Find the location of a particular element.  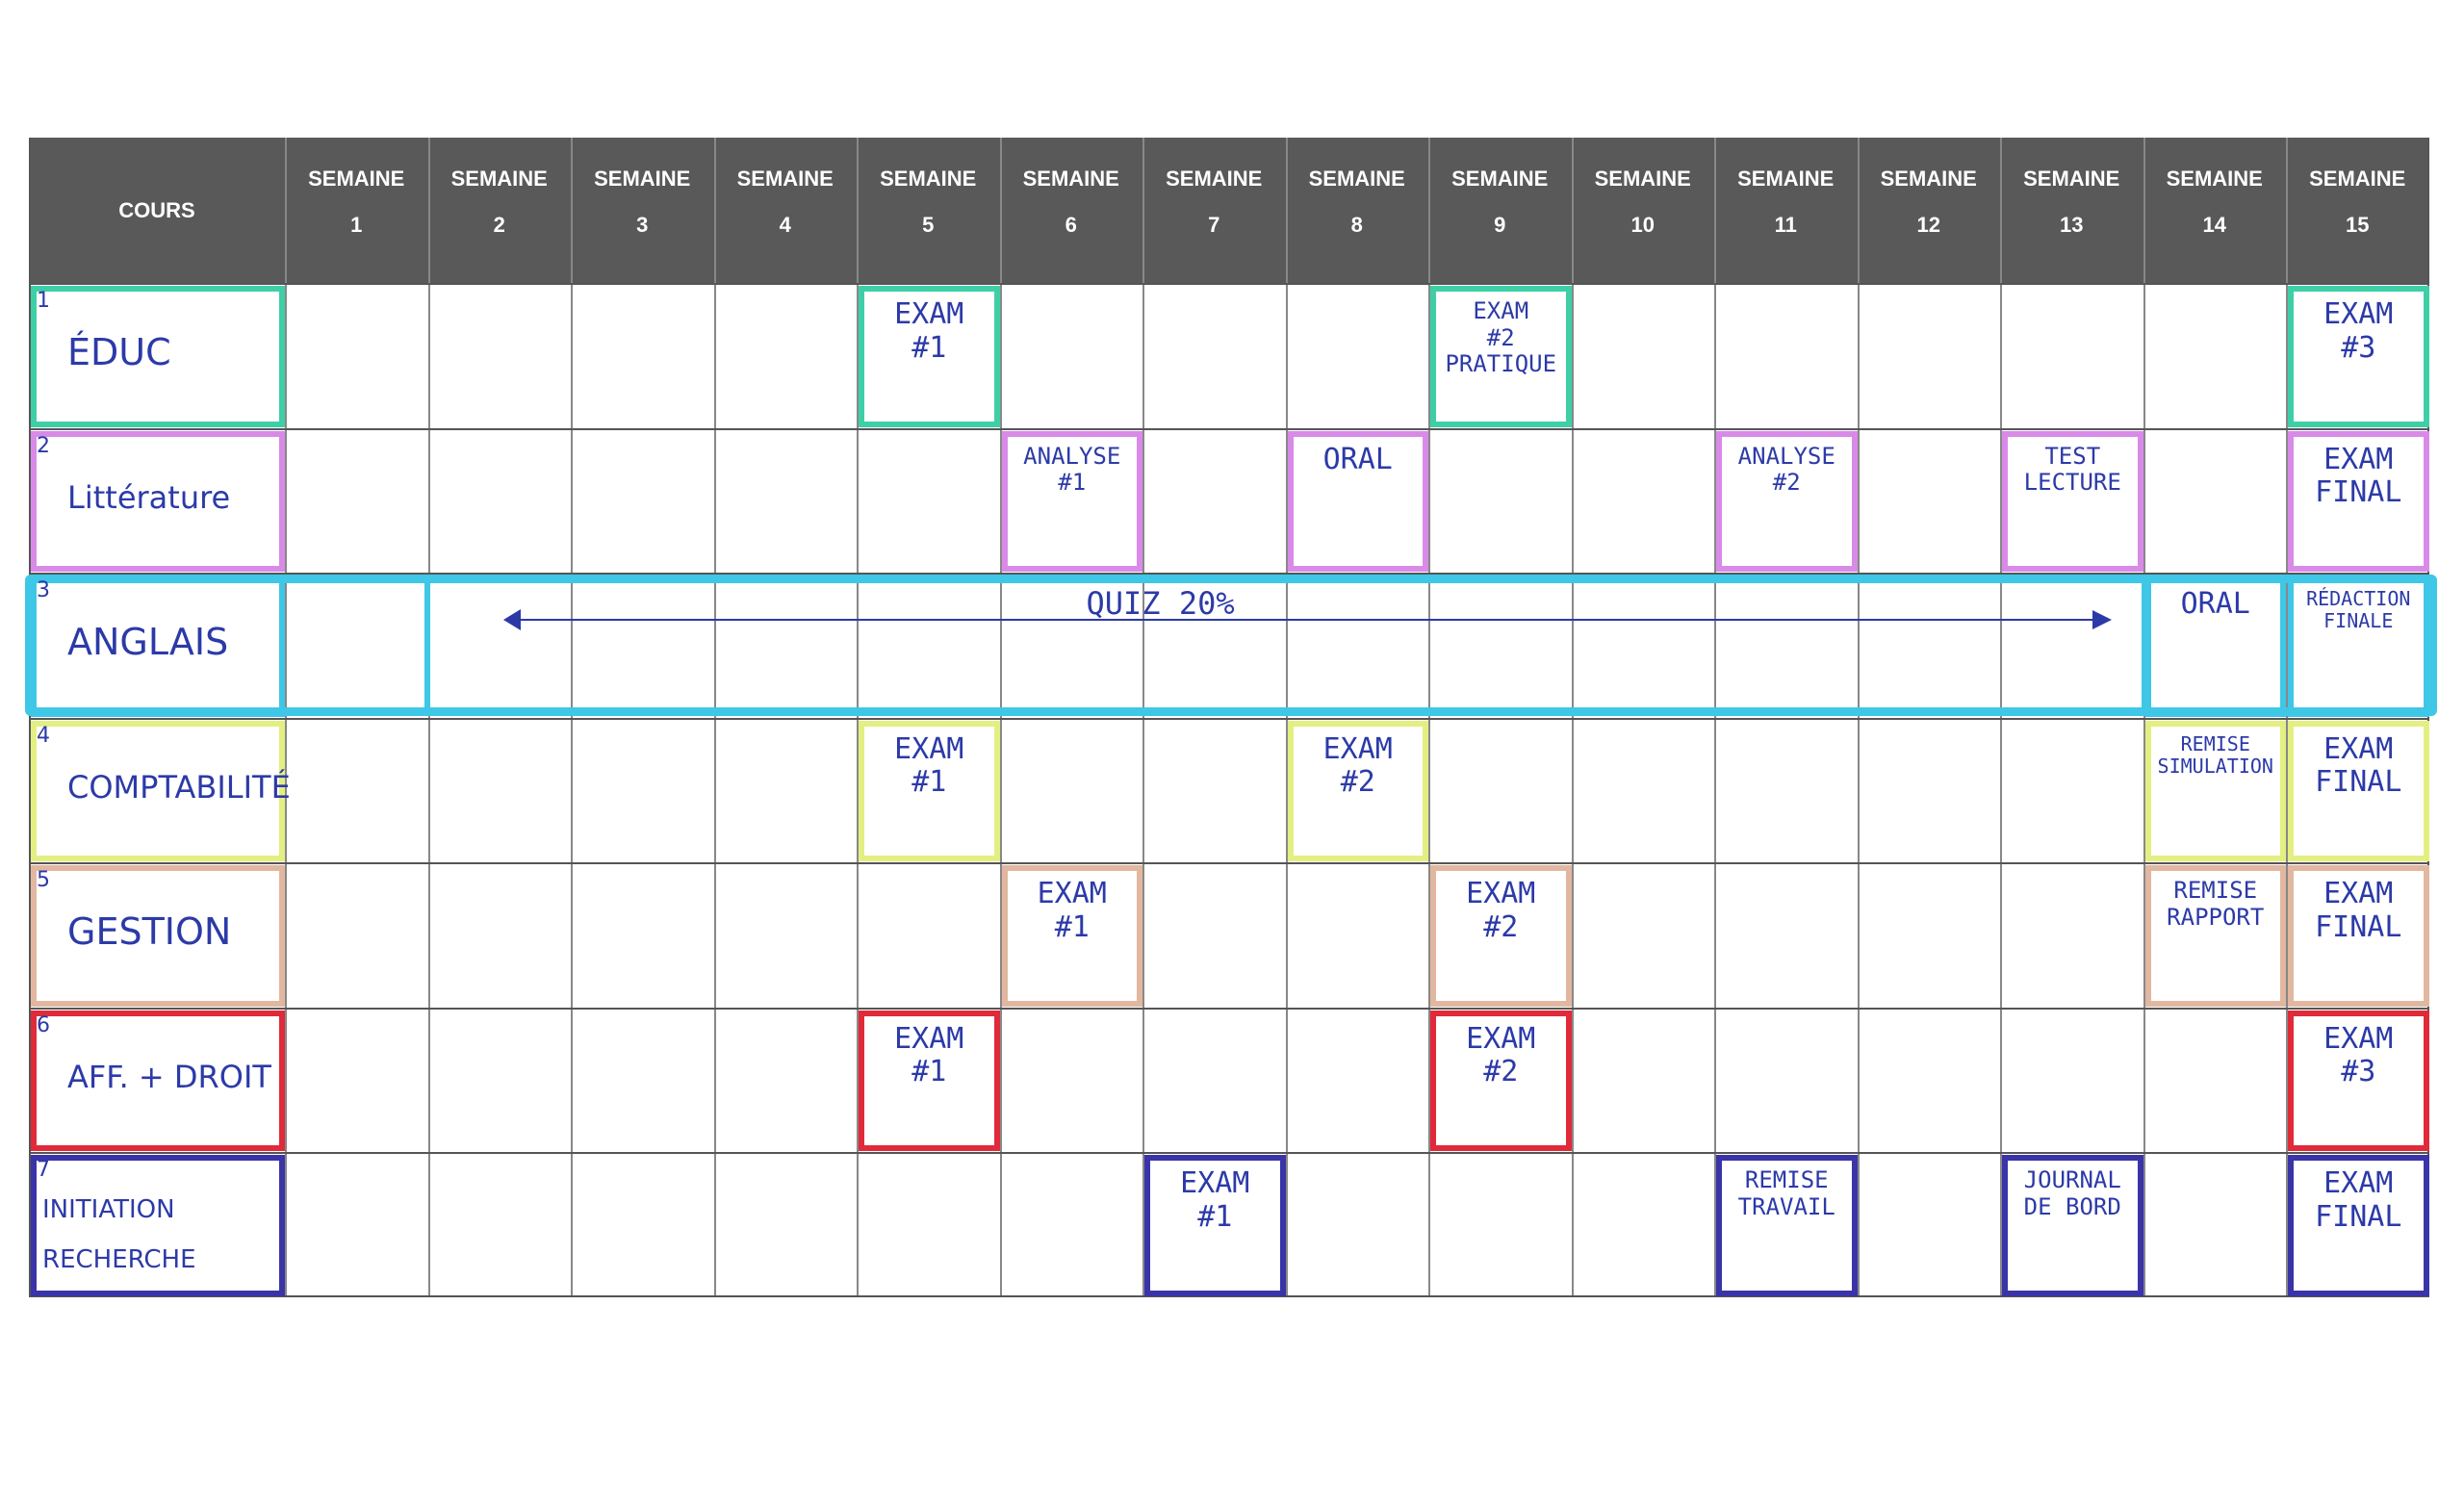

entry-label: REMISE TRAVAIL is located at coordinates (1786, 1193).